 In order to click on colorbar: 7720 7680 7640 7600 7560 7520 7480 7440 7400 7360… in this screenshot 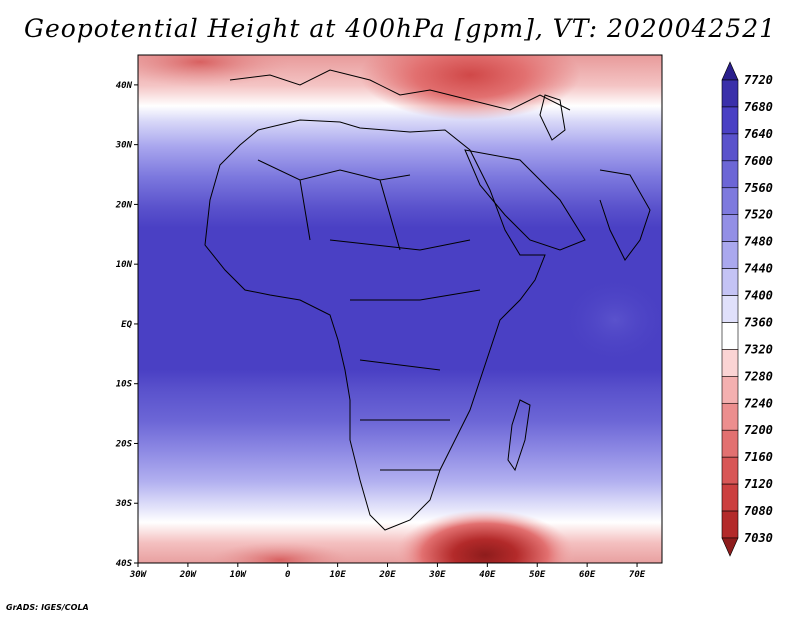, I will do `click(747, 309)`.